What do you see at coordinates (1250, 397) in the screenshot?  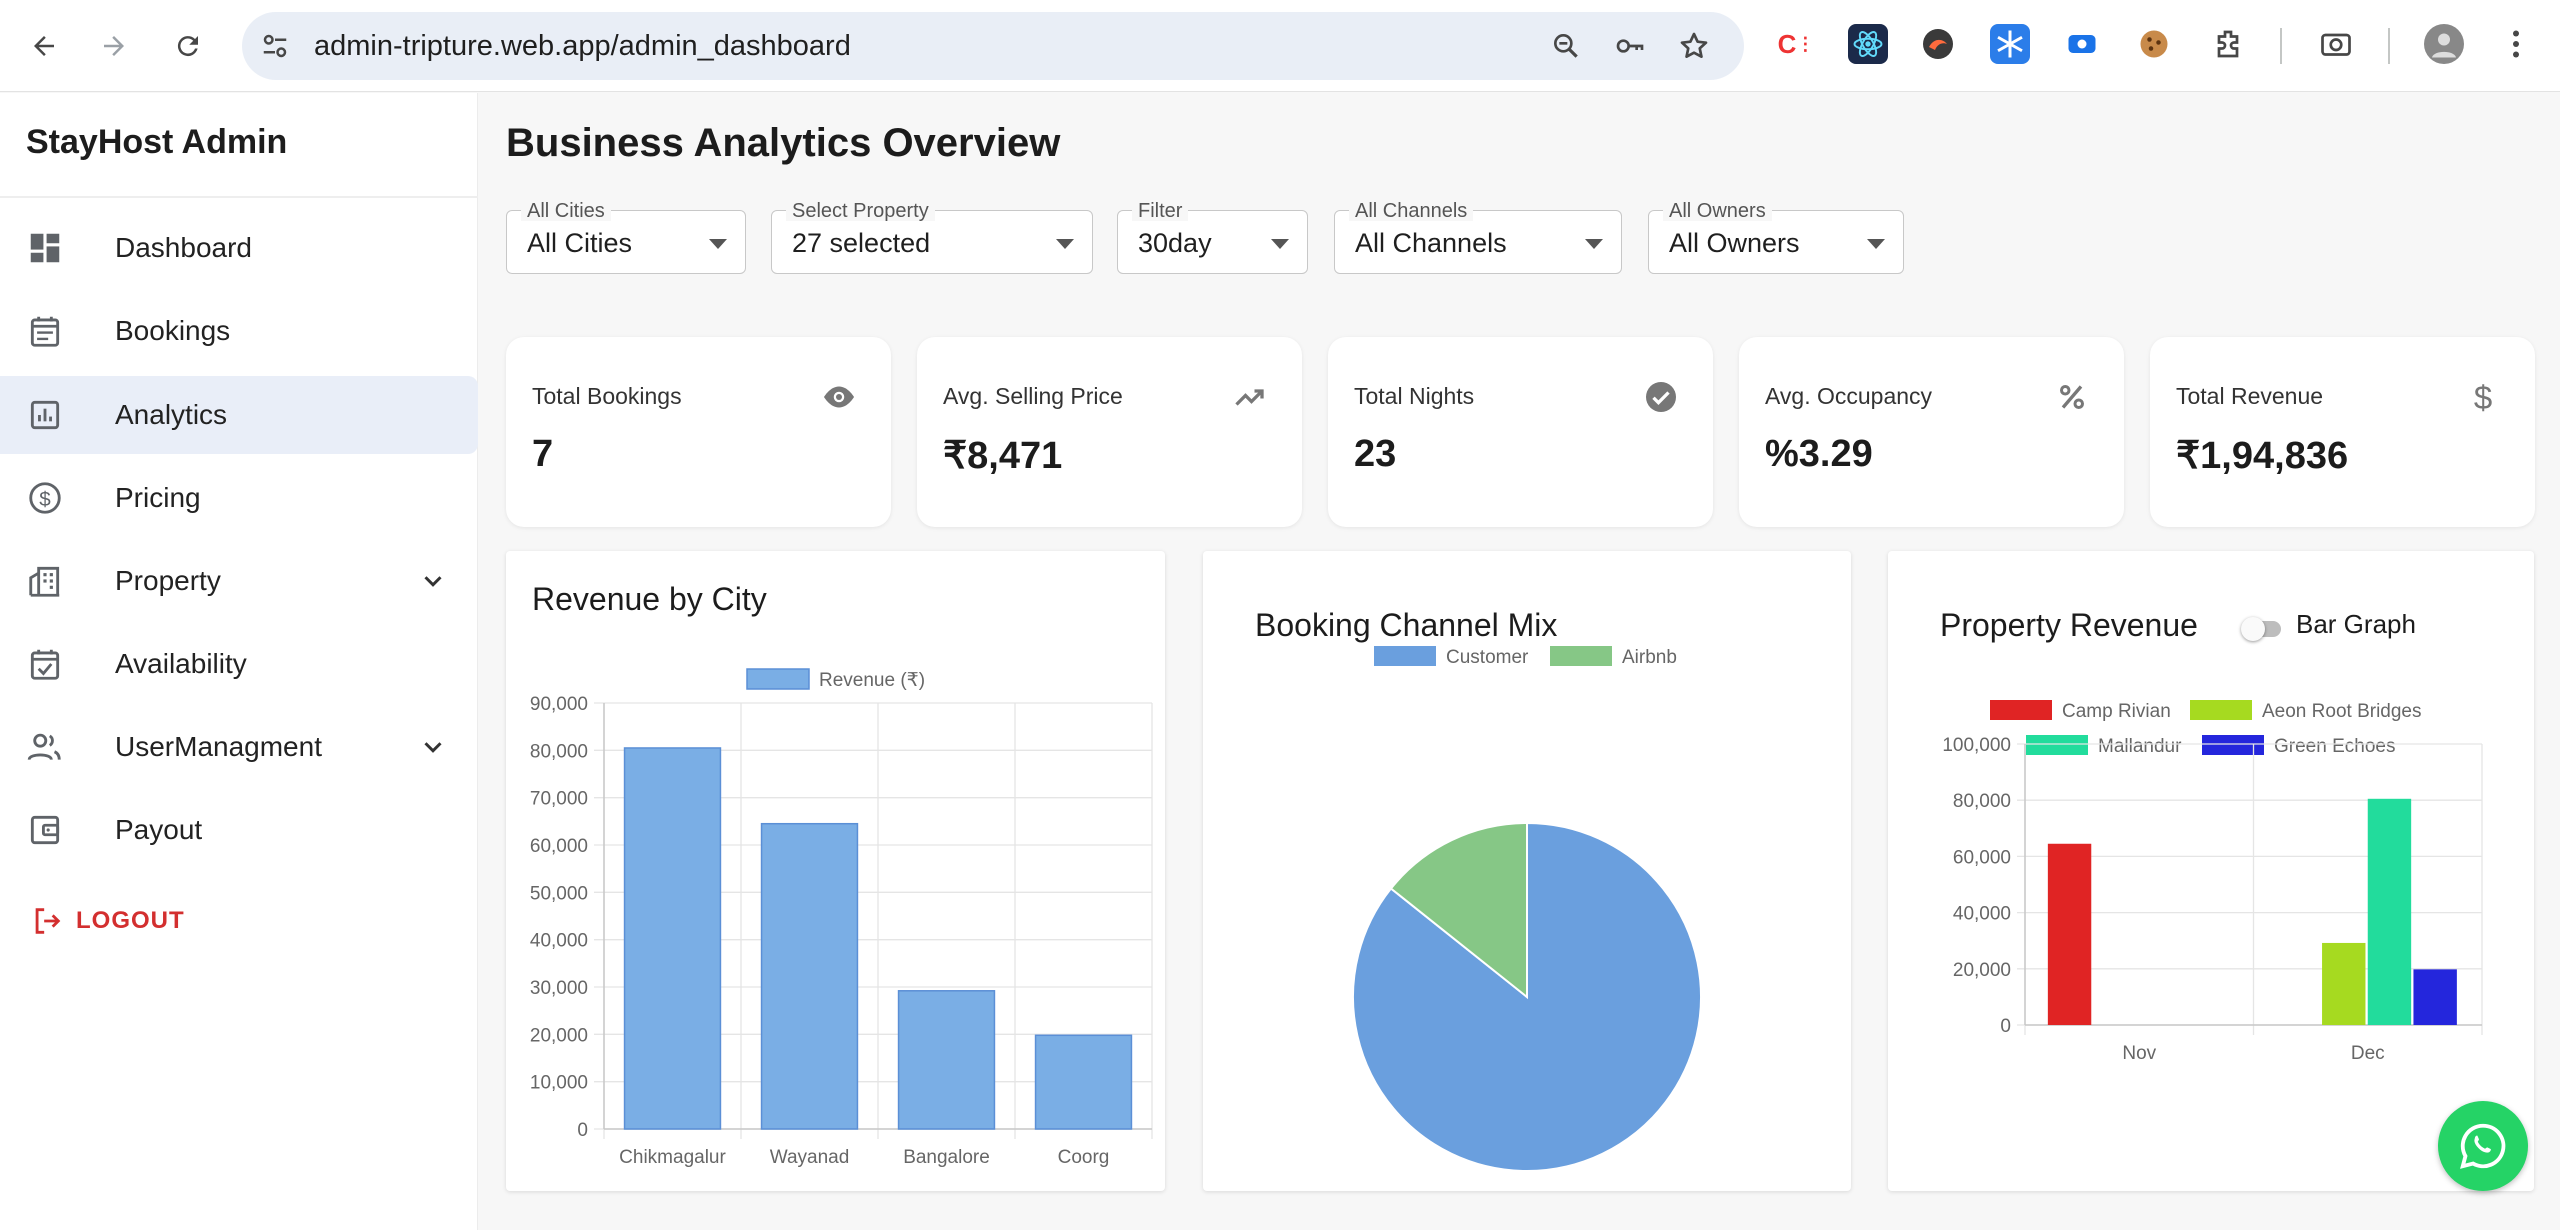 I see `trending-up-icon` at bounding box center [1250, 397].